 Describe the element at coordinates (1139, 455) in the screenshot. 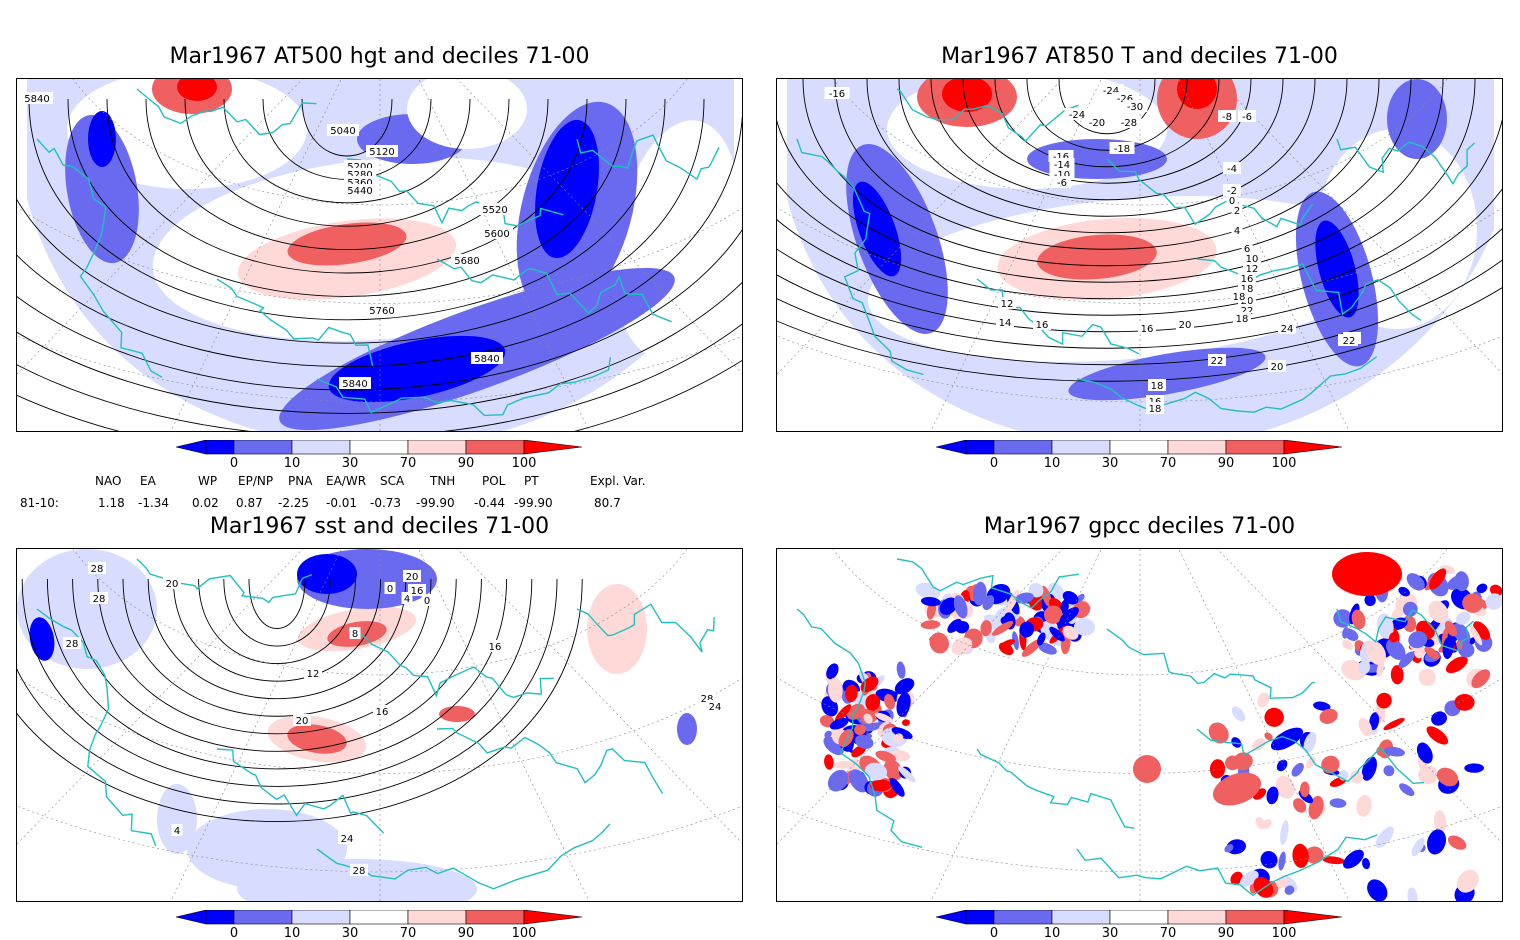

I see `colorbar-t850: 0 10 30 70 90 100` at that location.